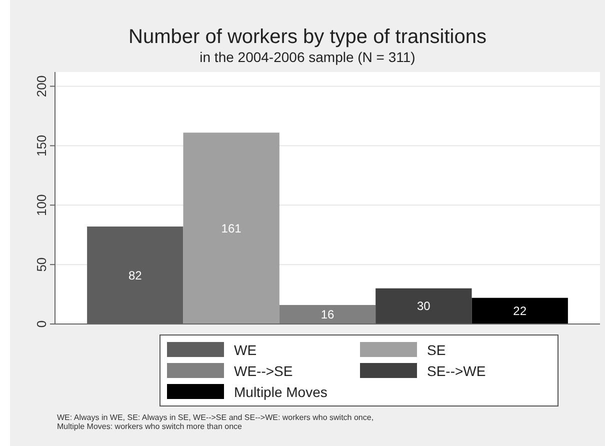 Image resolution: width=605 pixels, height=446 pixels. What do you see at coordinates (41, 145) in the screenshot?
I see `y-tick-label: 150` at bounding box center [41, 145].